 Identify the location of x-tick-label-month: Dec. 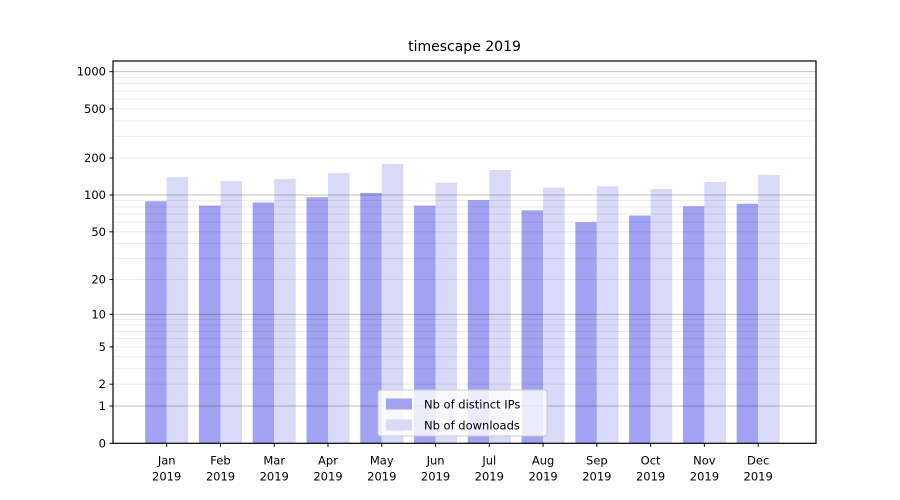
(758, 461).